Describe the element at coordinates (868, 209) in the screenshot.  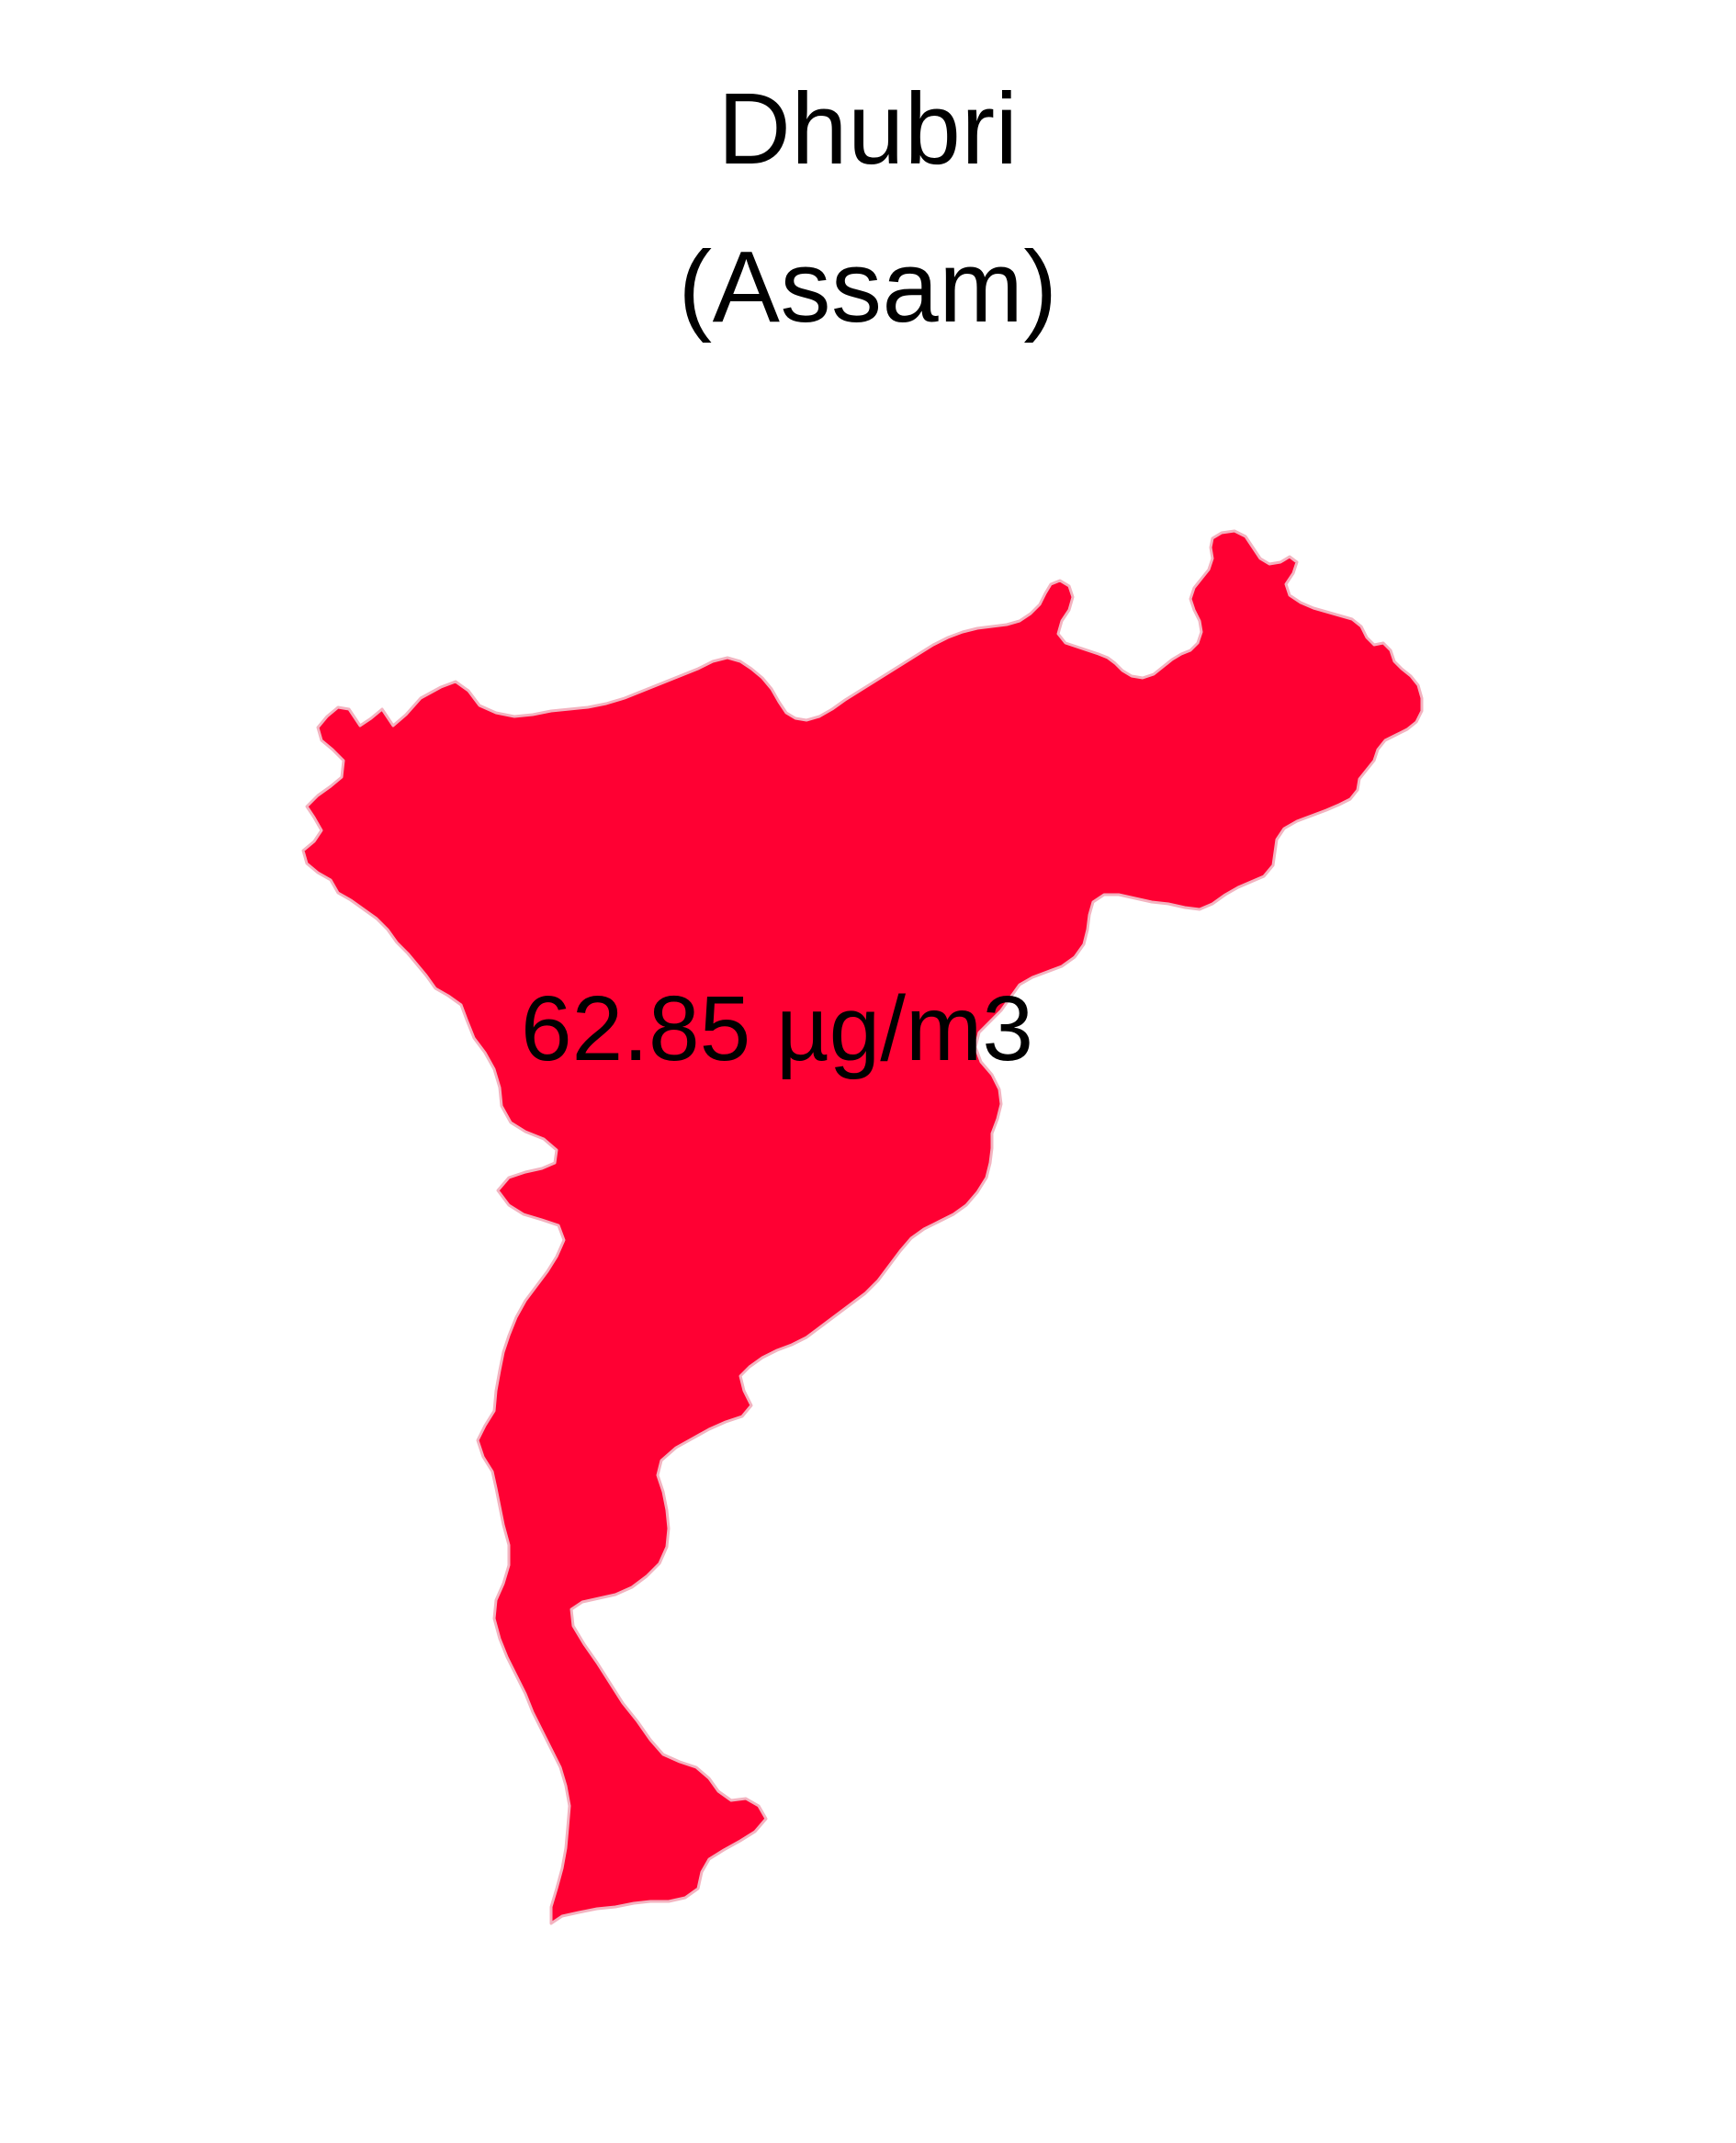
I see `map-title: Dhubri (Assam)` at that location.